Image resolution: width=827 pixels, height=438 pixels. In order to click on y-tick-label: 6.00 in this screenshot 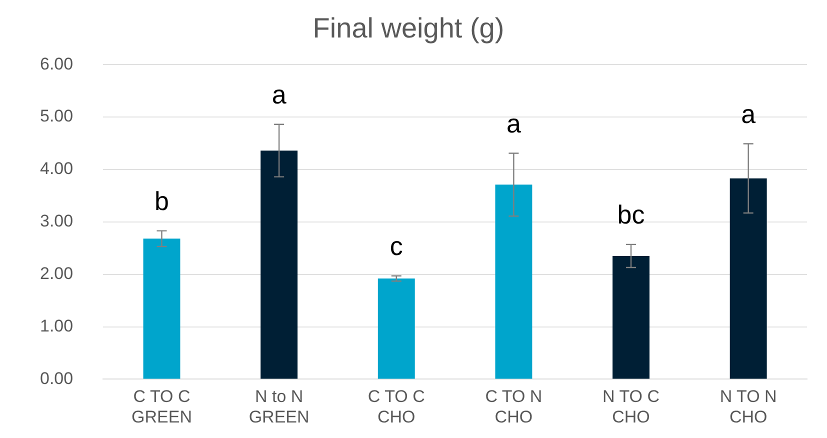, I will do `click(57, 64)`.